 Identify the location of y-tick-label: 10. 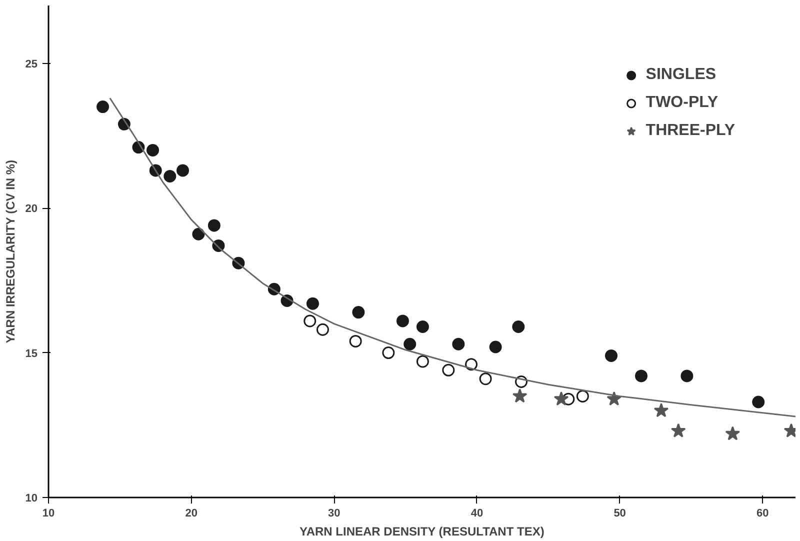
(31, 498).